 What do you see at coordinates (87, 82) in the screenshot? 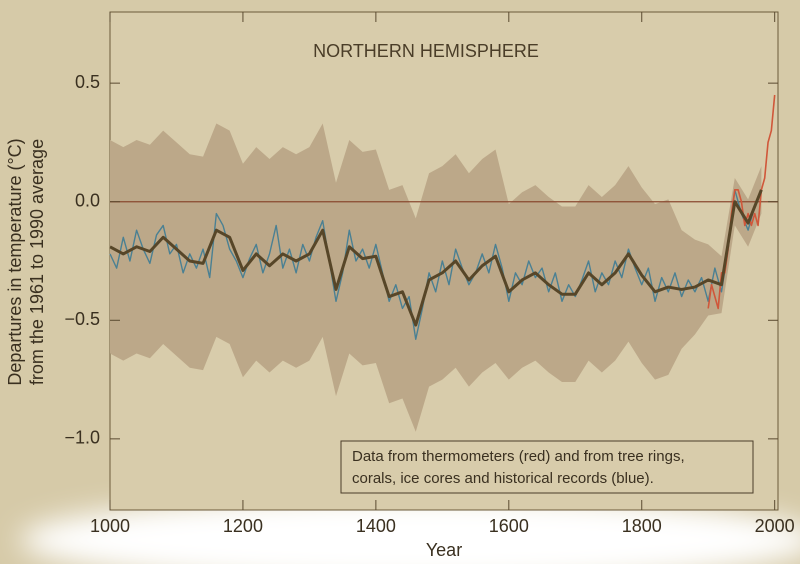
I see `y-tick-label: 0.5` at bounding box center [87, 82].